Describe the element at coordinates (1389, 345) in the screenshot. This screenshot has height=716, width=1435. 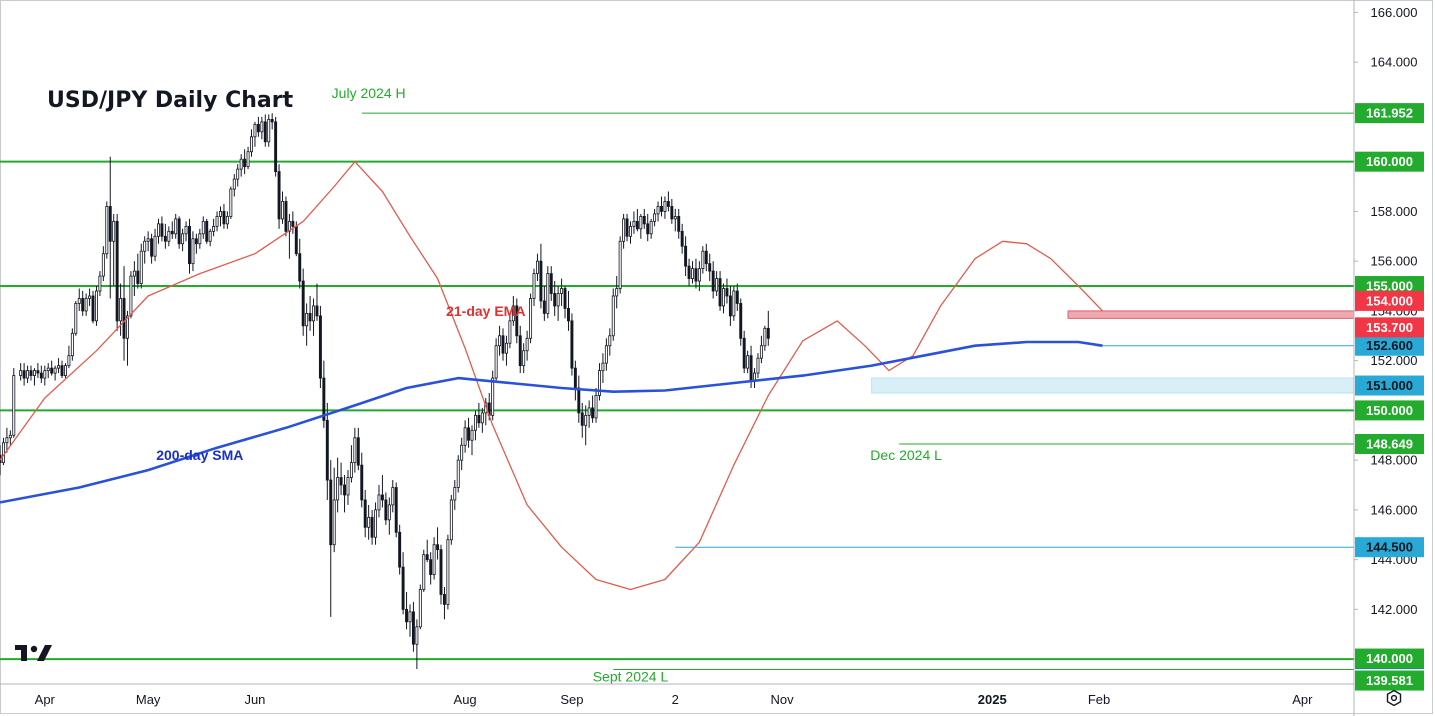
I see `level-badge-label: 152.600` at that location.